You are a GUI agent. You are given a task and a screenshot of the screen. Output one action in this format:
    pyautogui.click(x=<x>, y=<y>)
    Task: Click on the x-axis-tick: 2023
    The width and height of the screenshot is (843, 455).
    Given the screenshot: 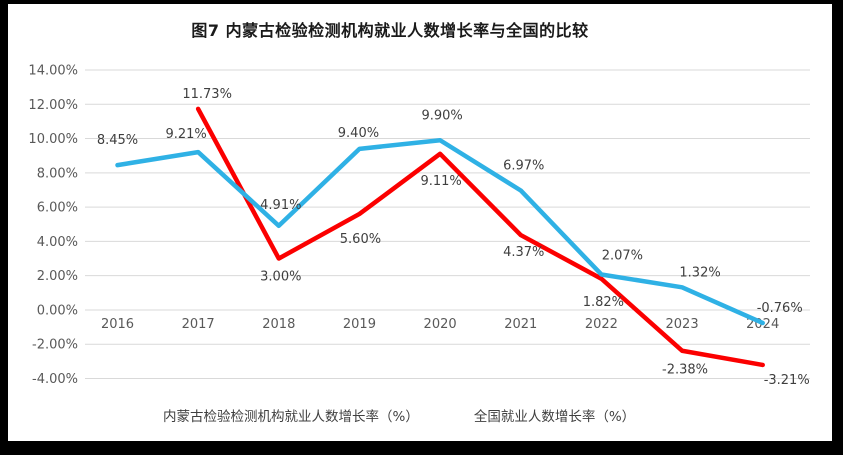 What is the action you would take?
    pyautogui.click(x=682, y=324)
    